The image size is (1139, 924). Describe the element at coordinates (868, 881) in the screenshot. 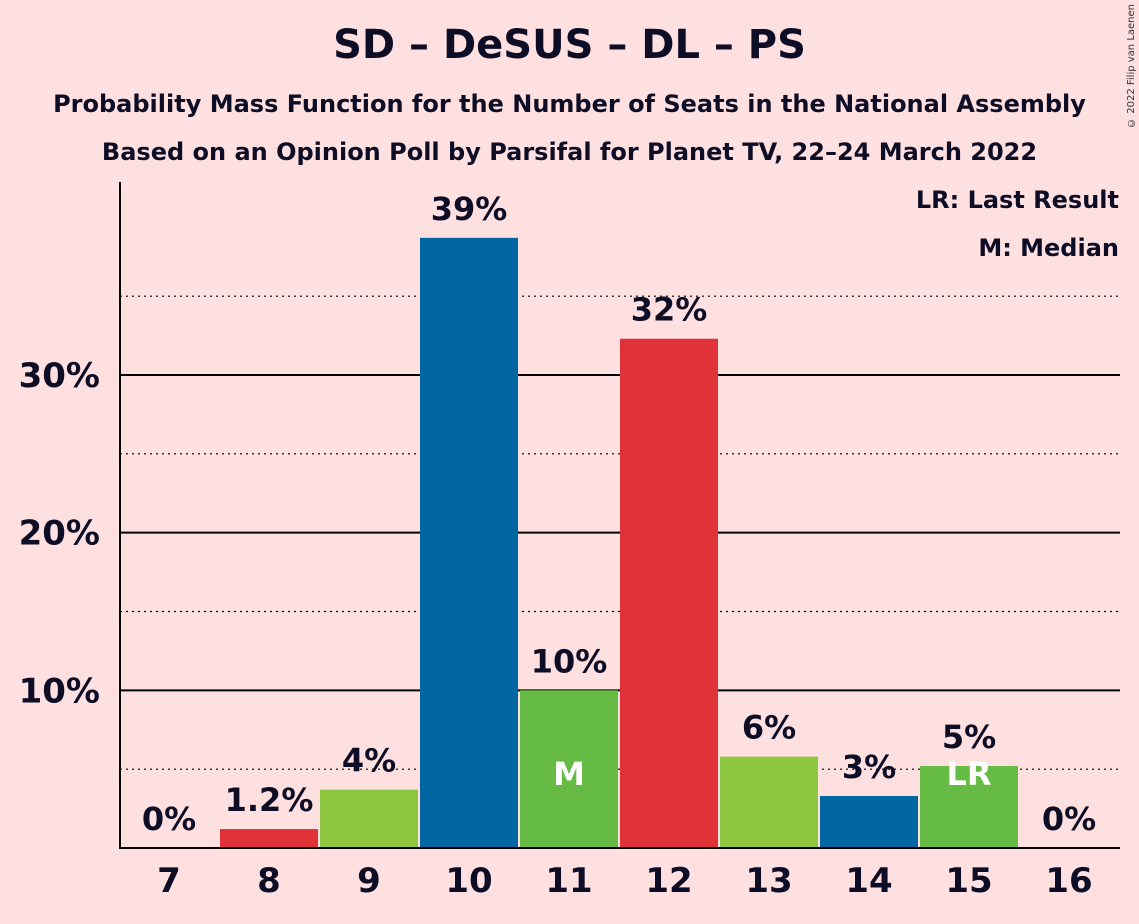

I see `x-tick-label: 14` at that location.